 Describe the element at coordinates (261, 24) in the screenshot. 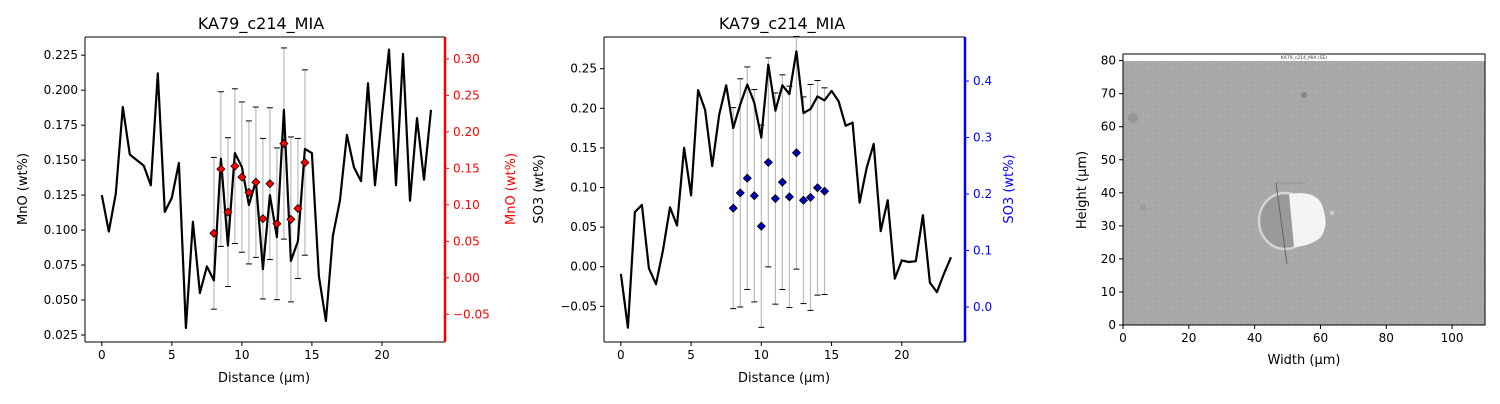

I see `mno-chart-title: KA79_c214_MIA` at that location.